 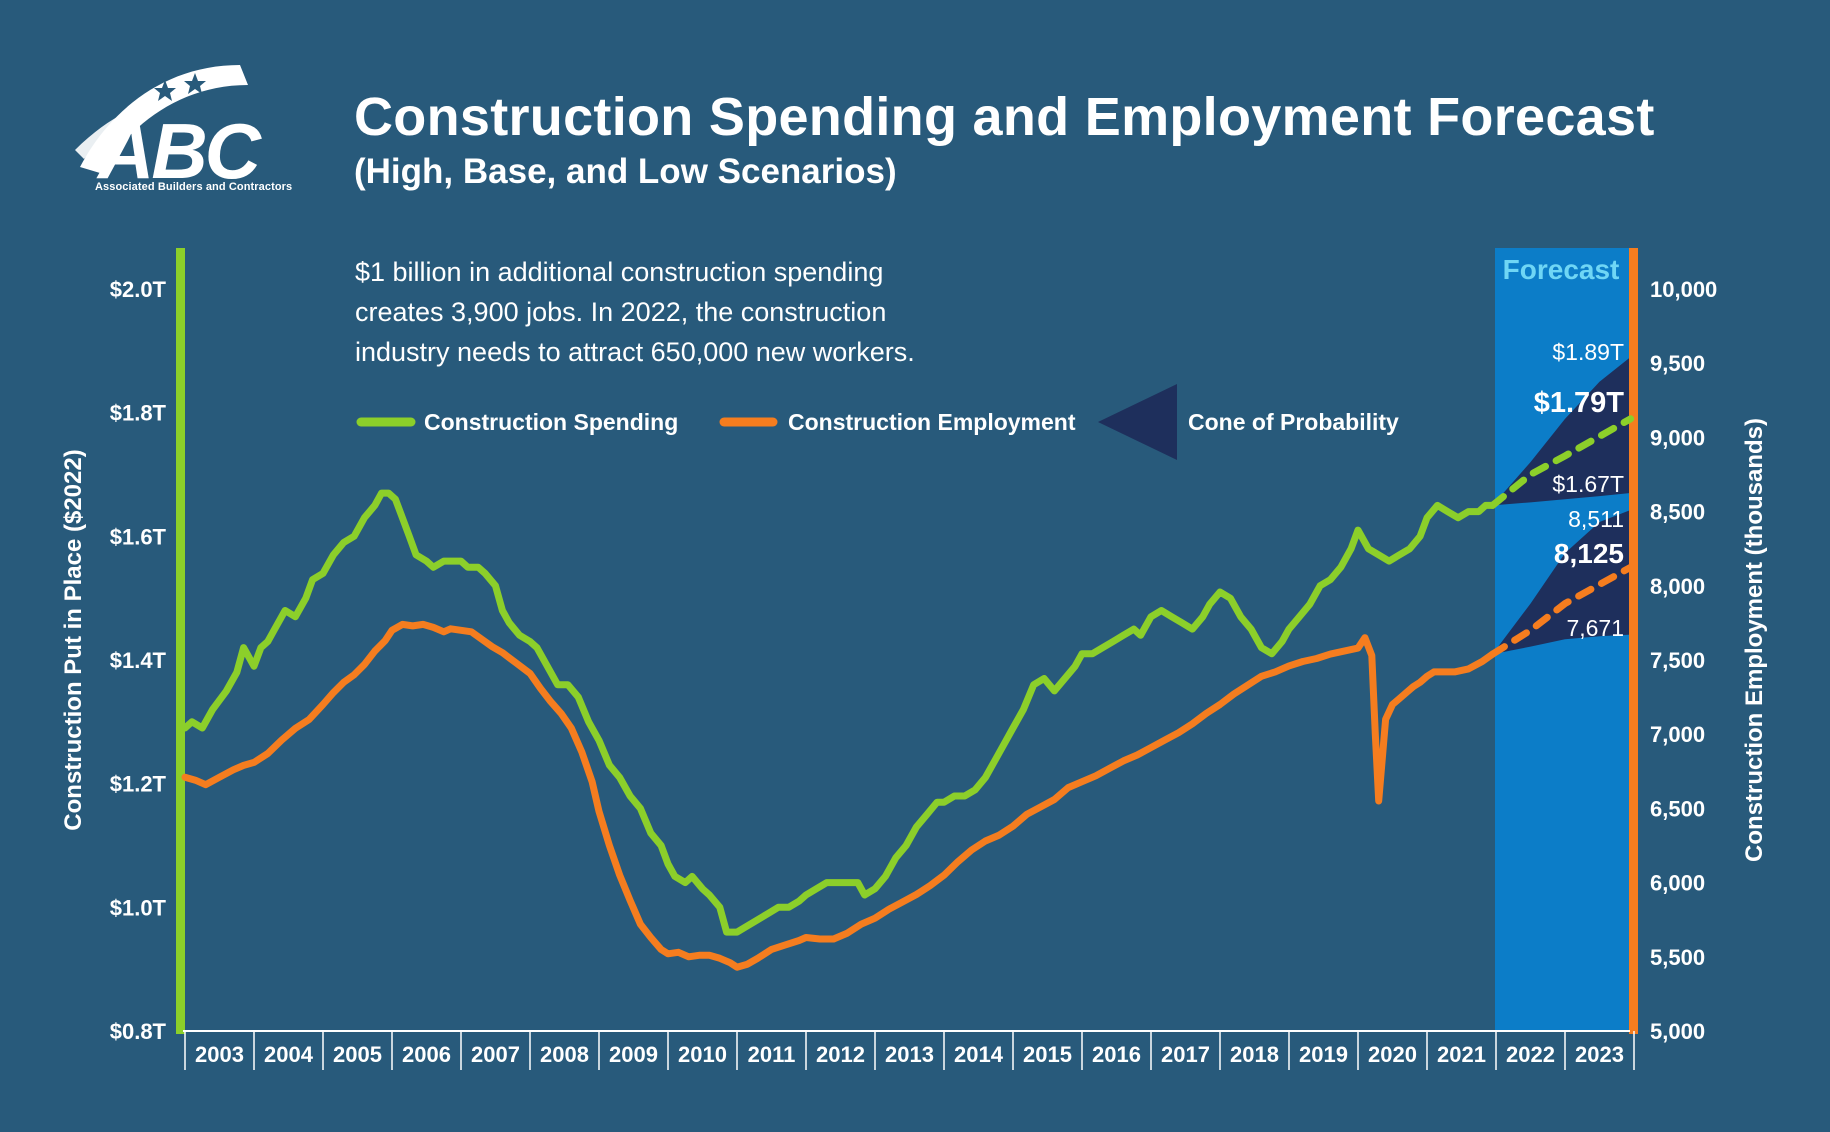 What do you see at coordinates (1323, 1054) in the screenshot?
I see `x-tick-label: 2019` at bounding box center [1323, 1054].